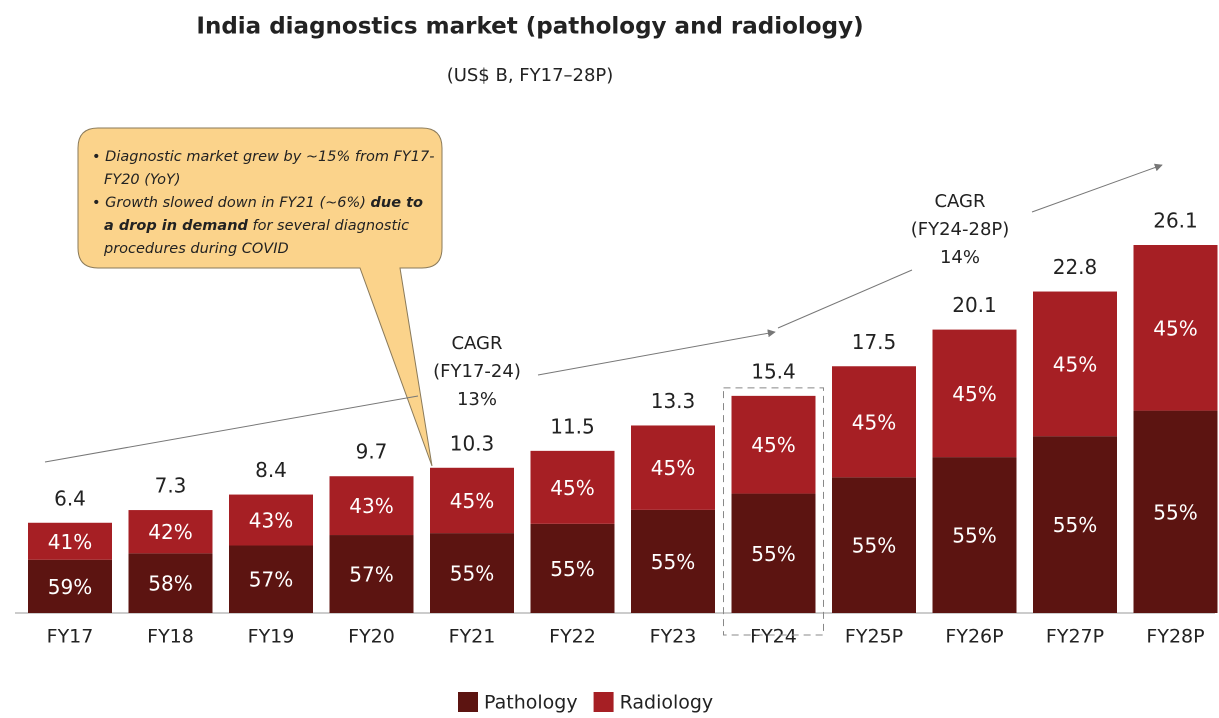 Image resolution: width=1219 pixels, height=718 pixels. Describe the element at coordinates (530, 75) in the screenshot. I see `chart-subtitle: (US$ B, FY17–28P)` at that location.